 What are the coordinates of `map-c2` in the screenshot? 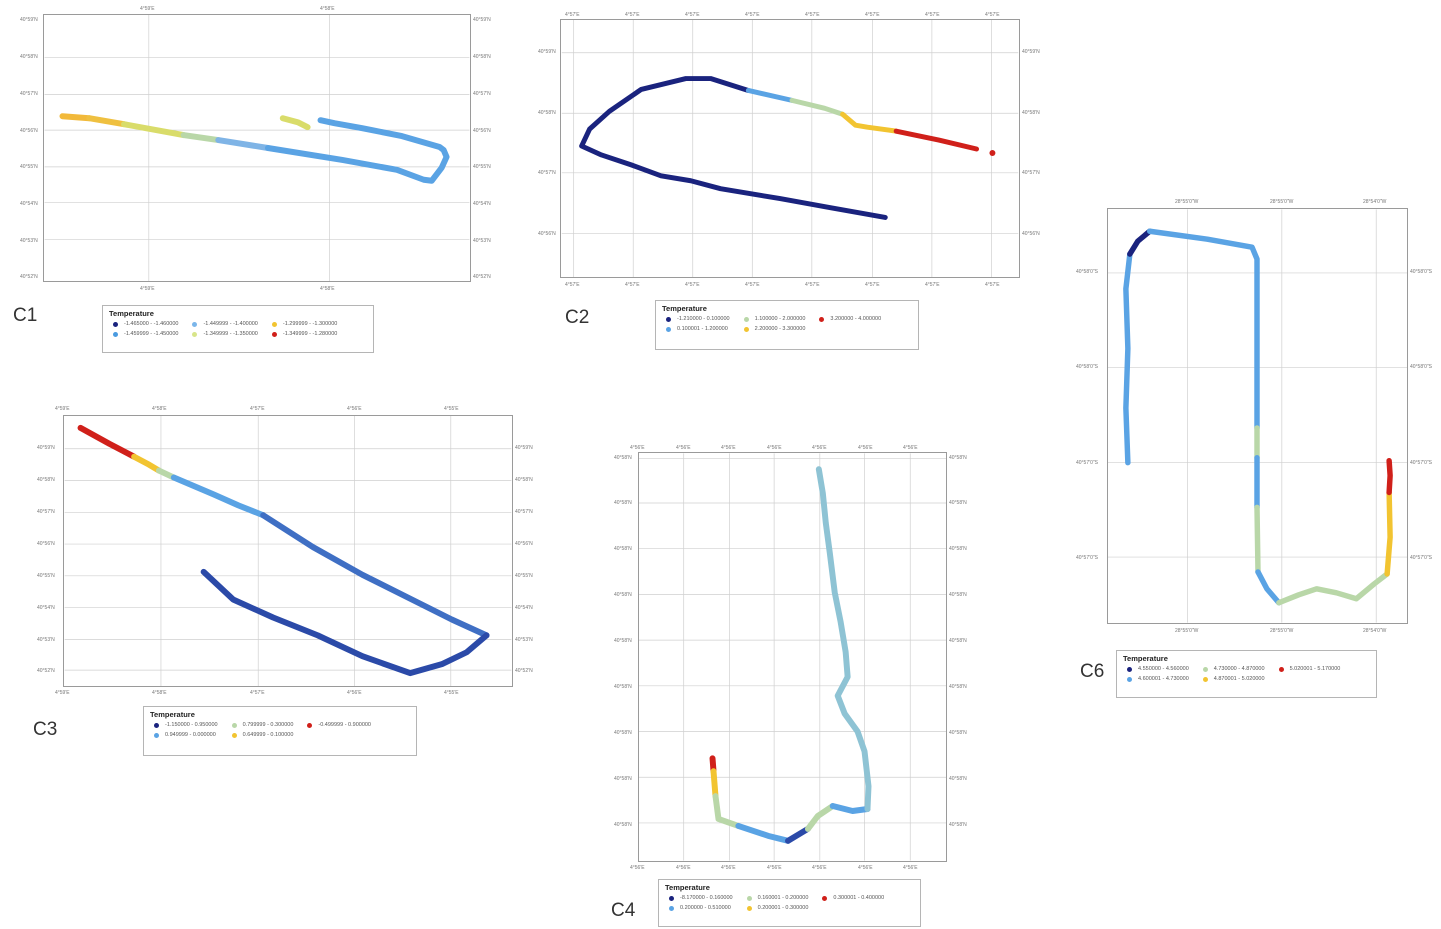 It's located at (790, 148).